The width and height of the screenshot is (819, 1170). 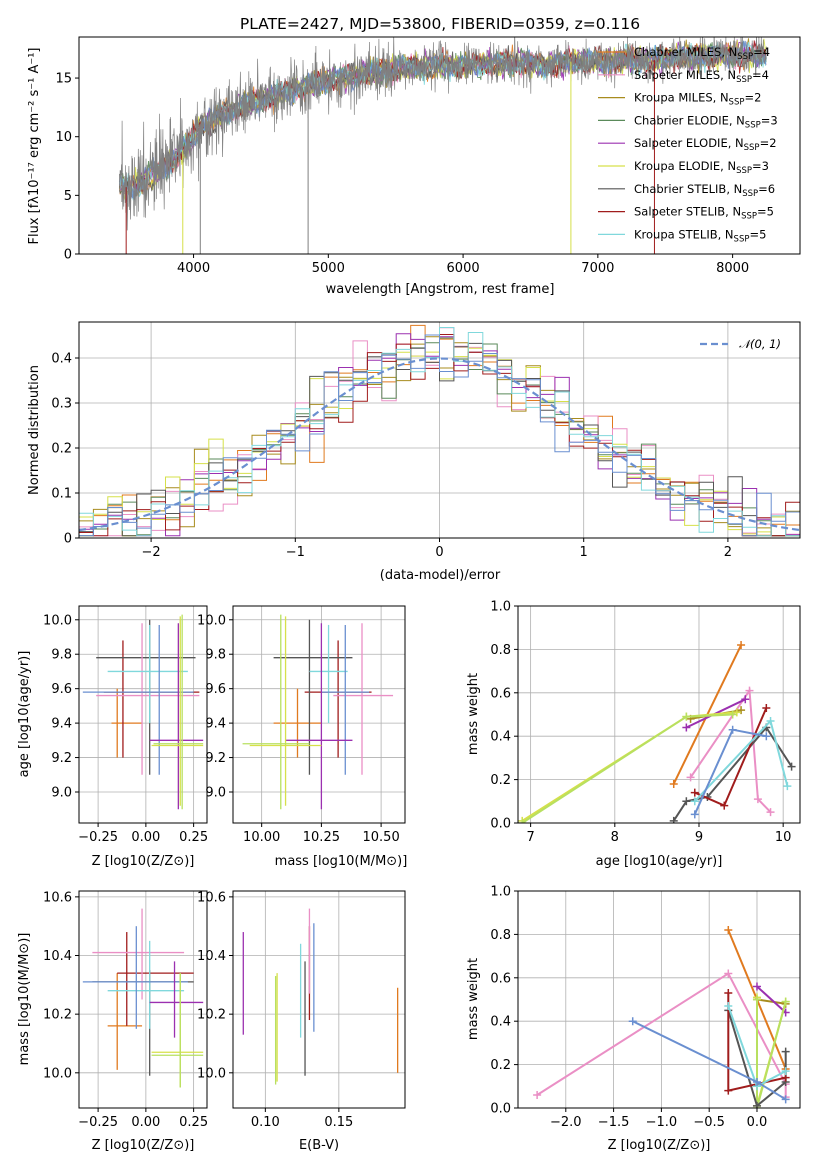 What do you see at coordinates (700, 235) in the screenshot?
I see `legend-label: Kroupa STELIB, NSSP=5` at bounding box center [700, 235].